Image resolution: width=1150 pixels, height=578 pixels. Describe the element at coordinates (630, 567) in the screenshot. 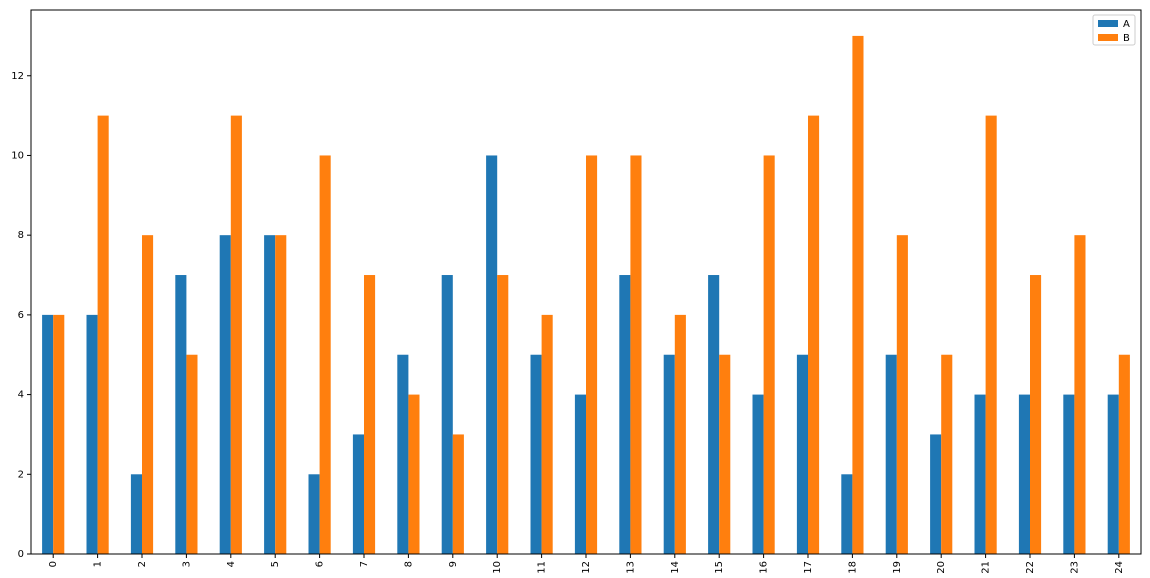

I see `x-tick-label: 13` at that location.